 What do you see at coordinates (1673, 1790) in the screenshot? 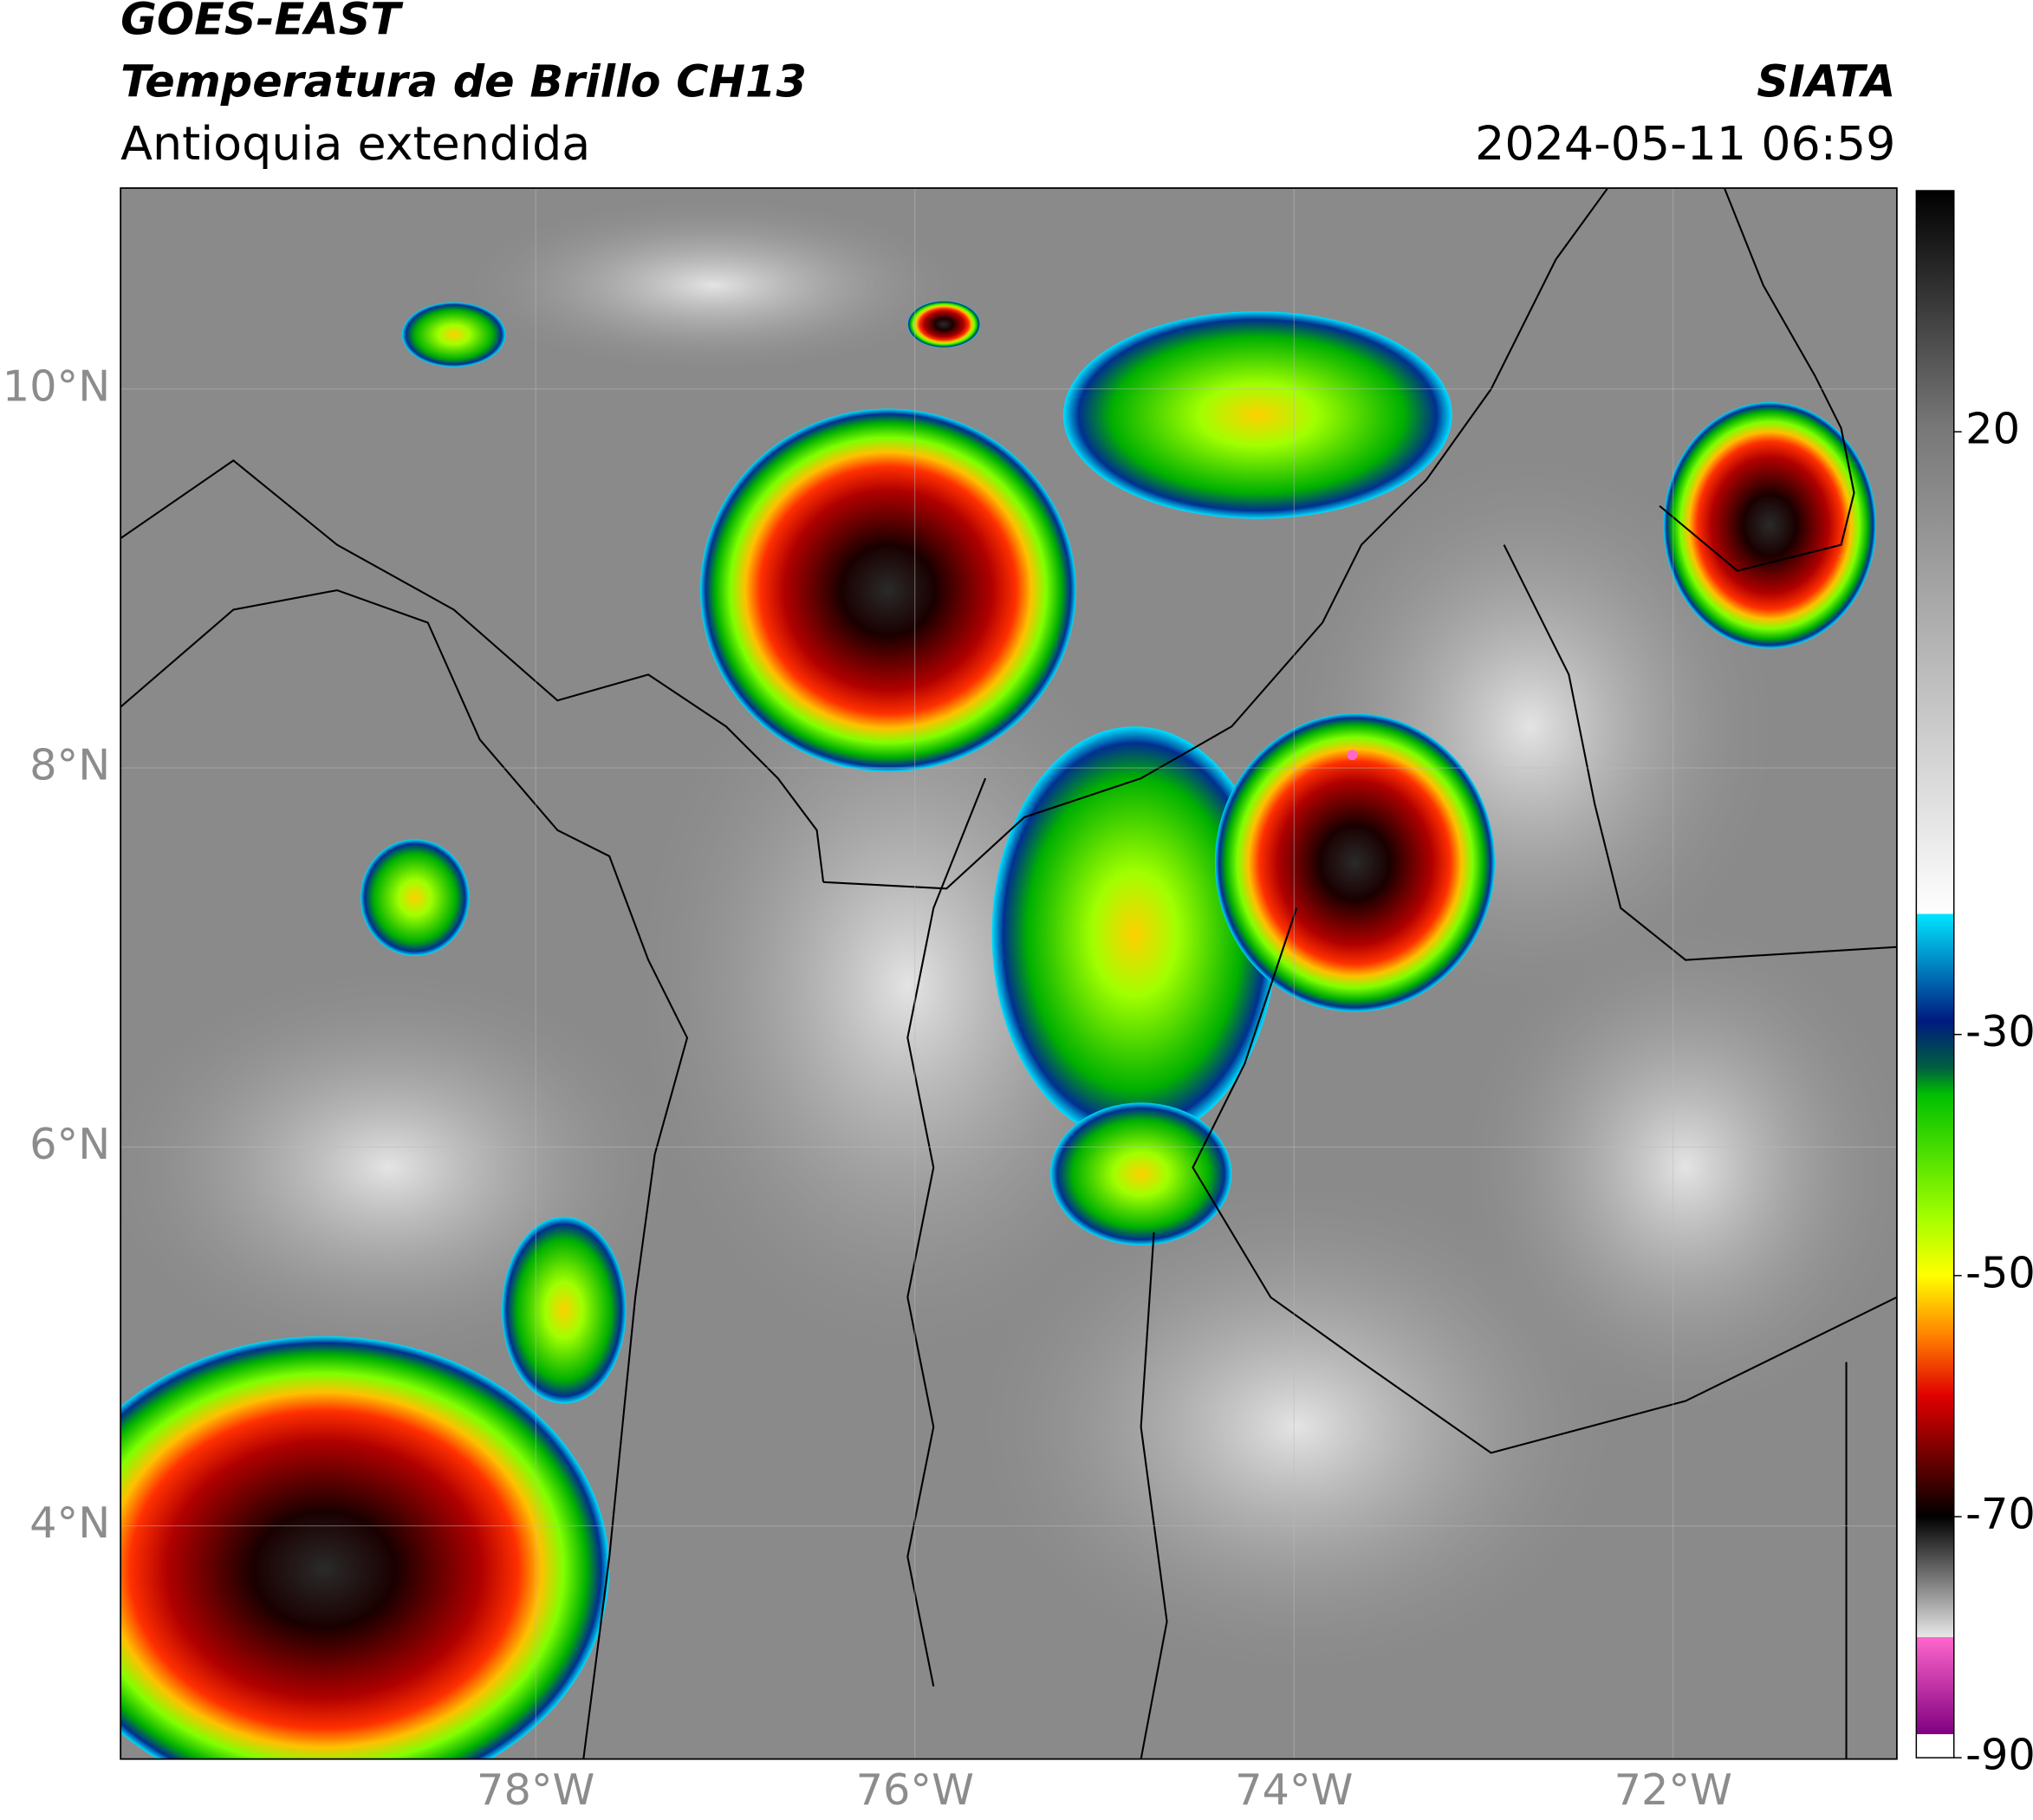
I see `x-tick-label: 72°W` at bounding box center [1673, 1790].